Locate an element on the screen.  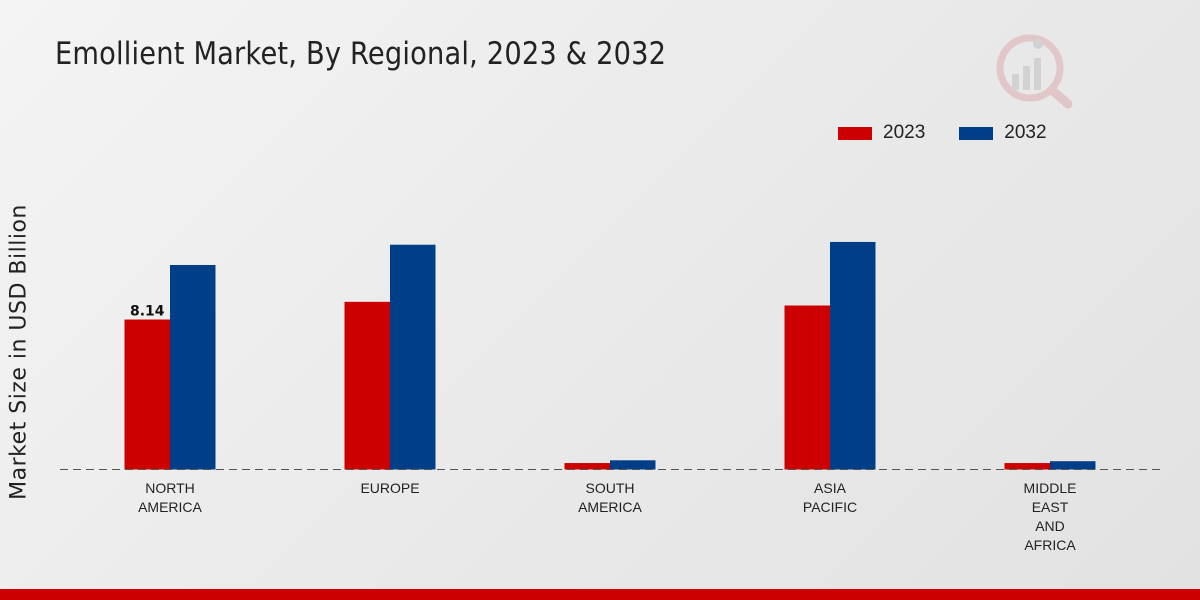
legend-item-2023: 2023 is located at coordinates (881, 133).